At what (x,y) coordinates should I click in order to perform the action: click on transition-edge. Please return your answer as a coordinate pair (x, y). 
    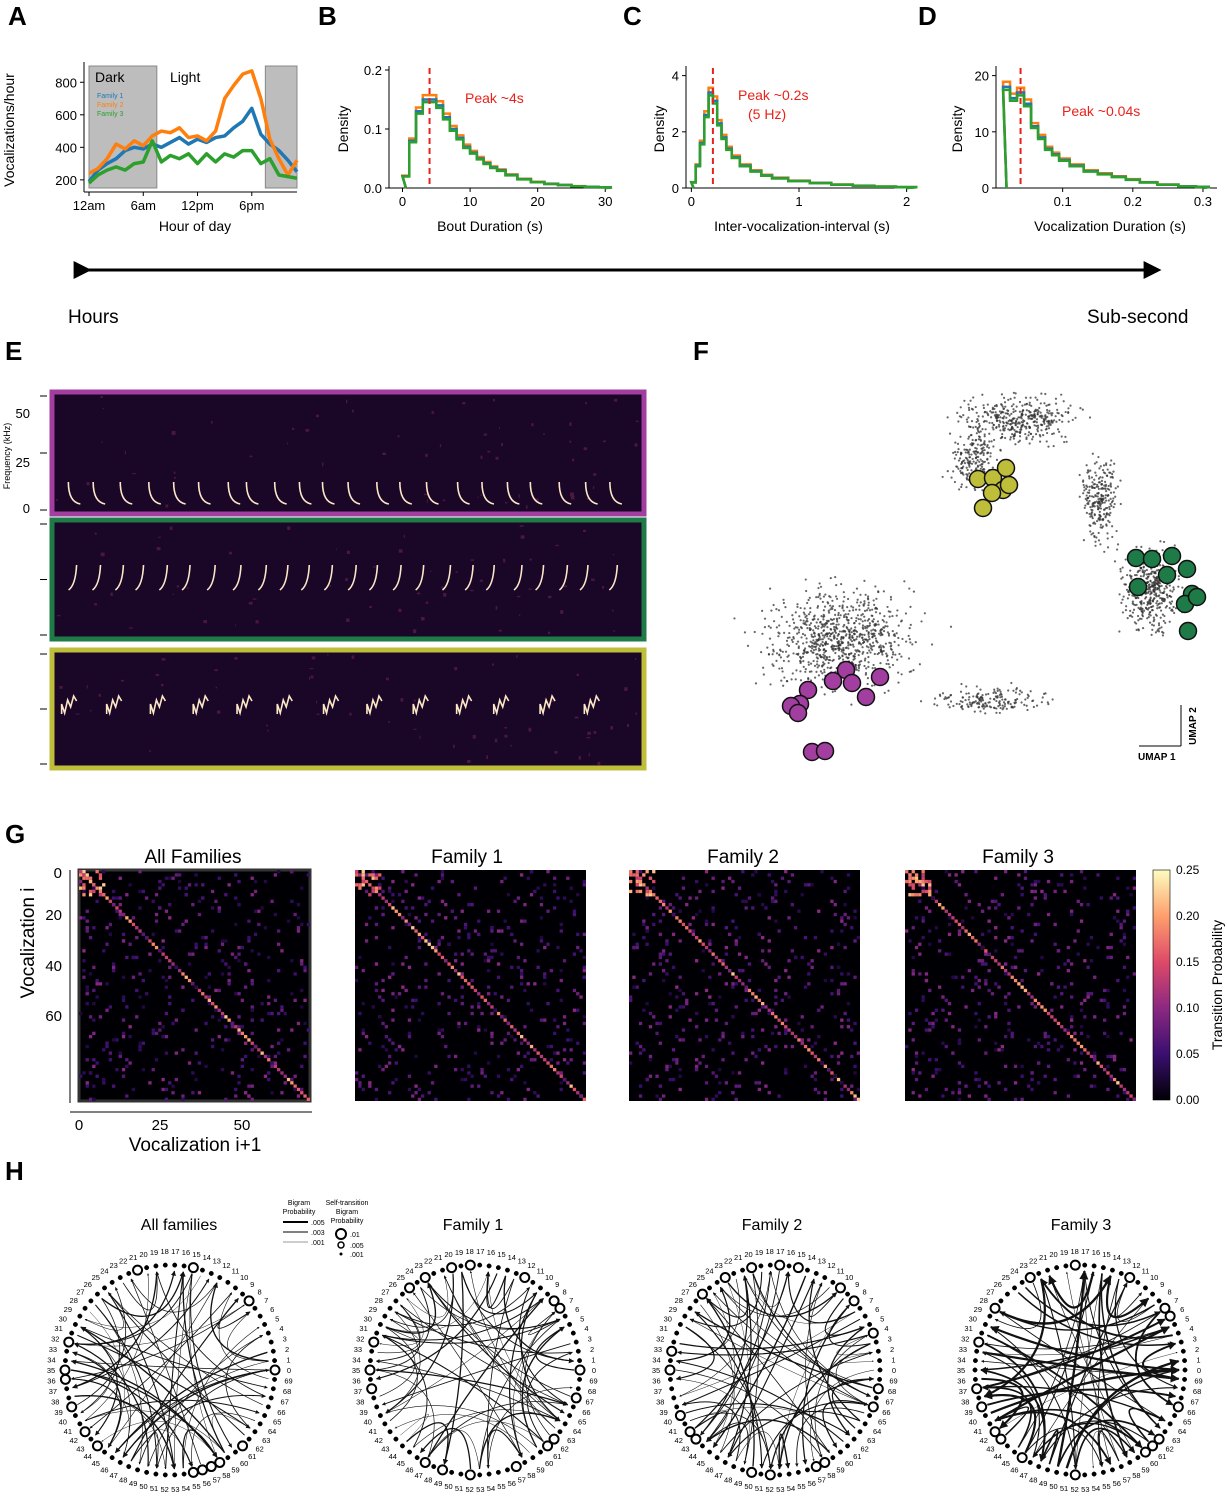
    Looking at the image, I should click on (191, 1402).